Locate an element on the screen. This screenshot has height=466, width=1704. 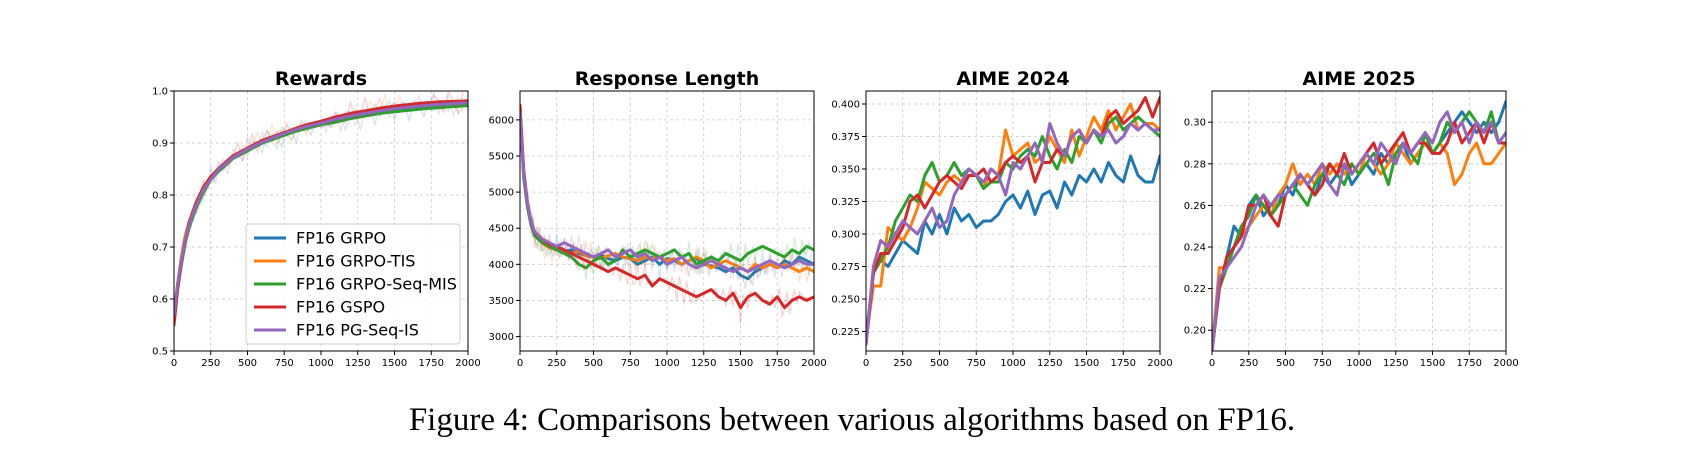
y-tick-label: 6000 is located at coordinates (501, 120).